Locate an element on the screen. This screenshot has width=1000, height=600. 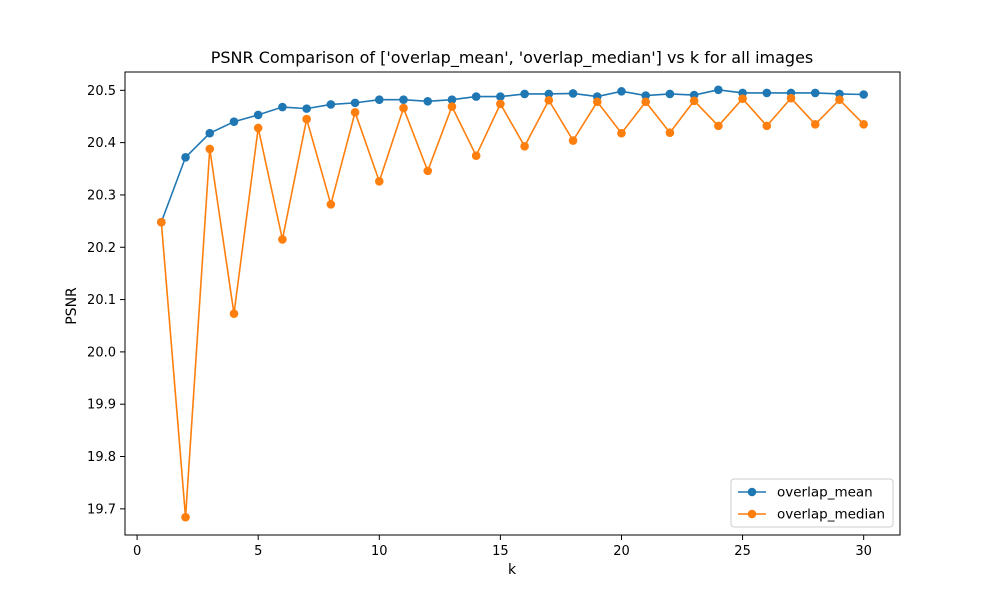
legend: overlap_mean overlap_median is located at coordinates (812, 503).